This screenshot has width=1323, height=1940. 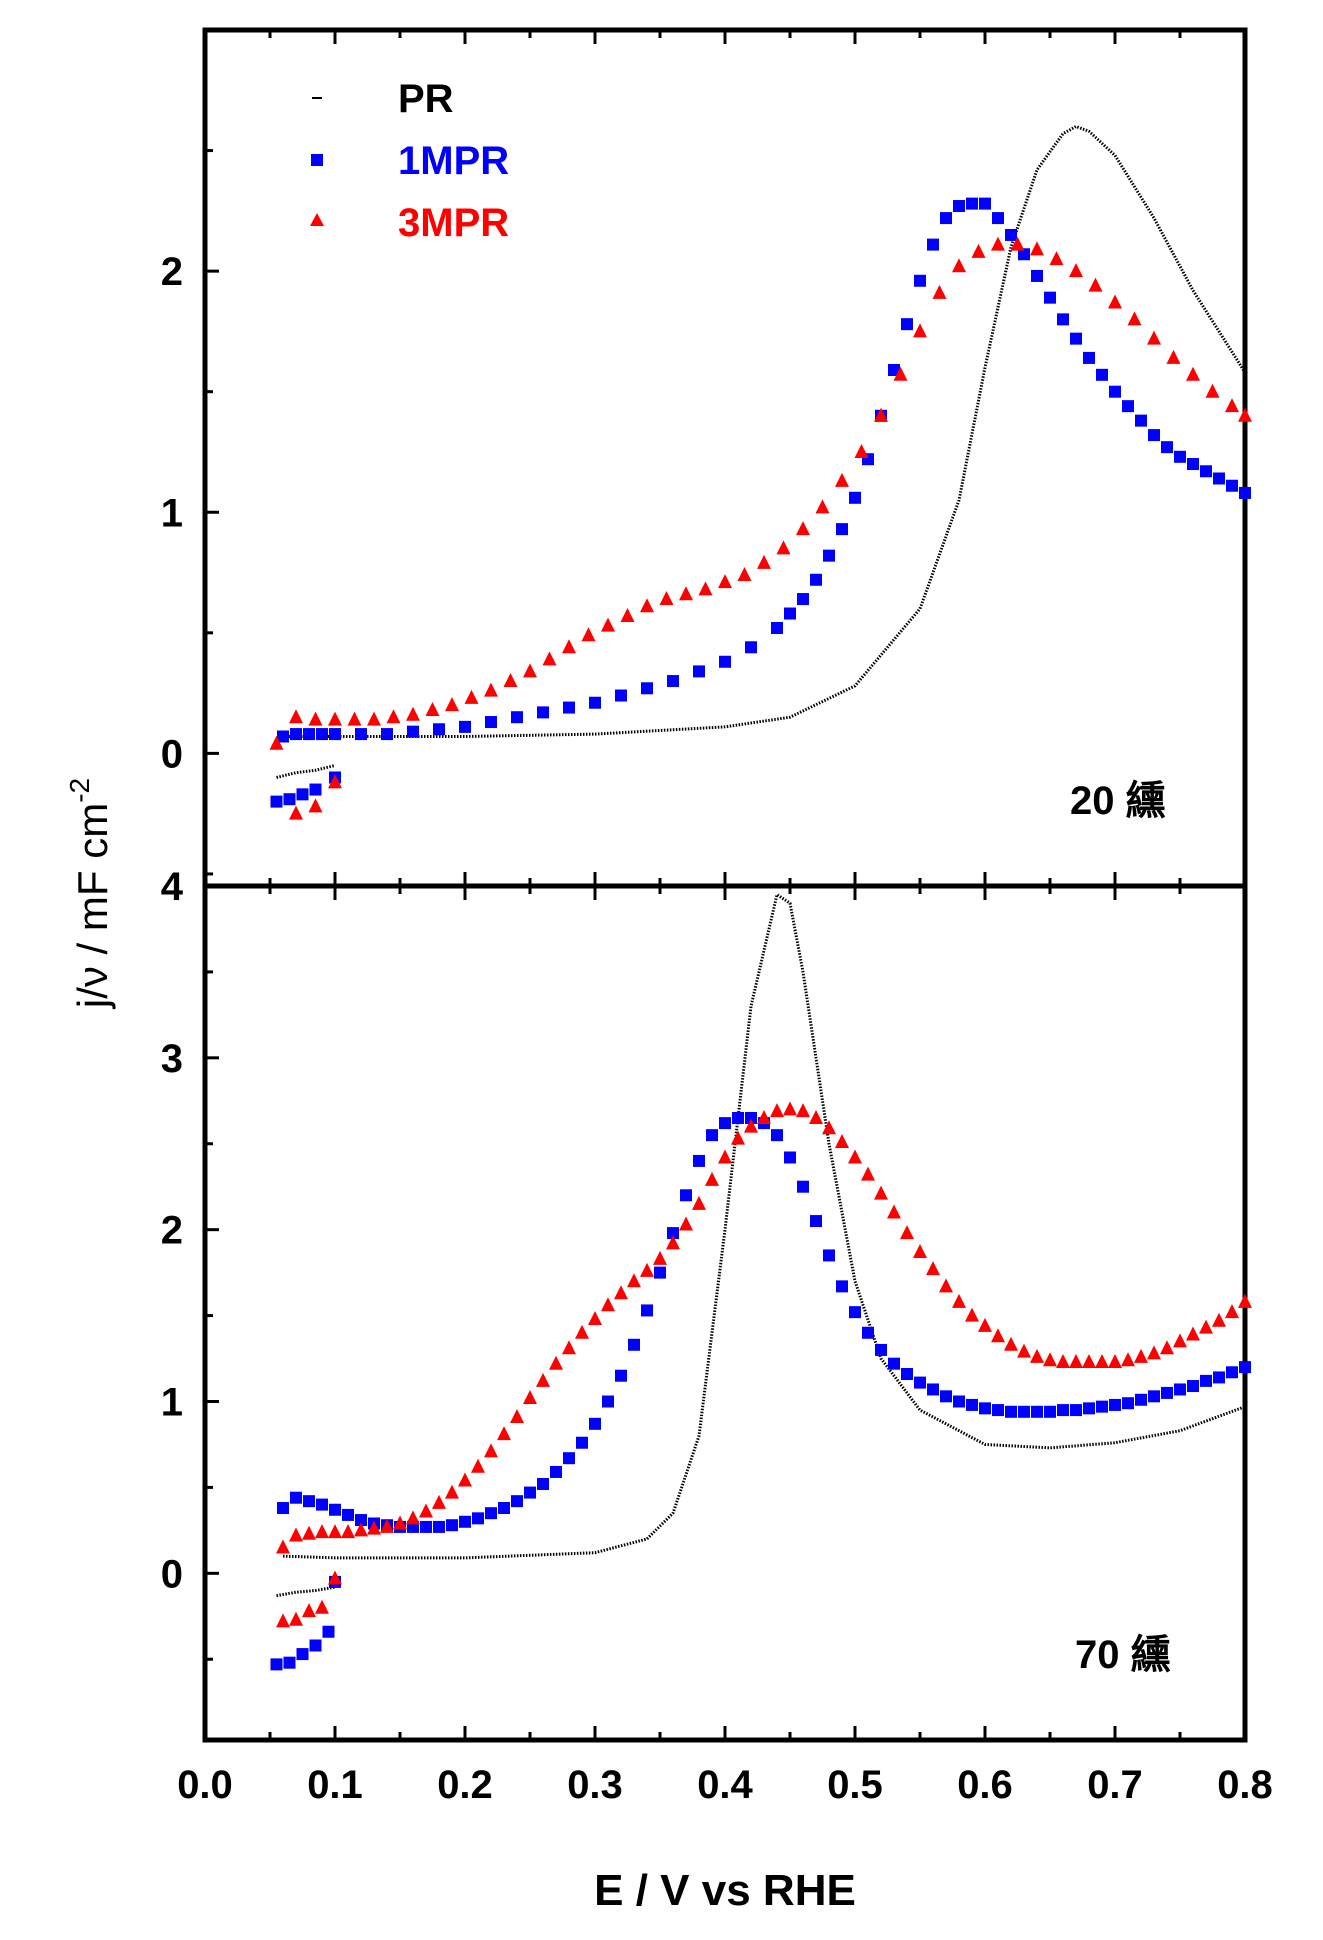 What do you see at coordinates (855, 1785) in the screenshot?
I see `x-tick-label: 0.5` at bounding box center [855, 1785].